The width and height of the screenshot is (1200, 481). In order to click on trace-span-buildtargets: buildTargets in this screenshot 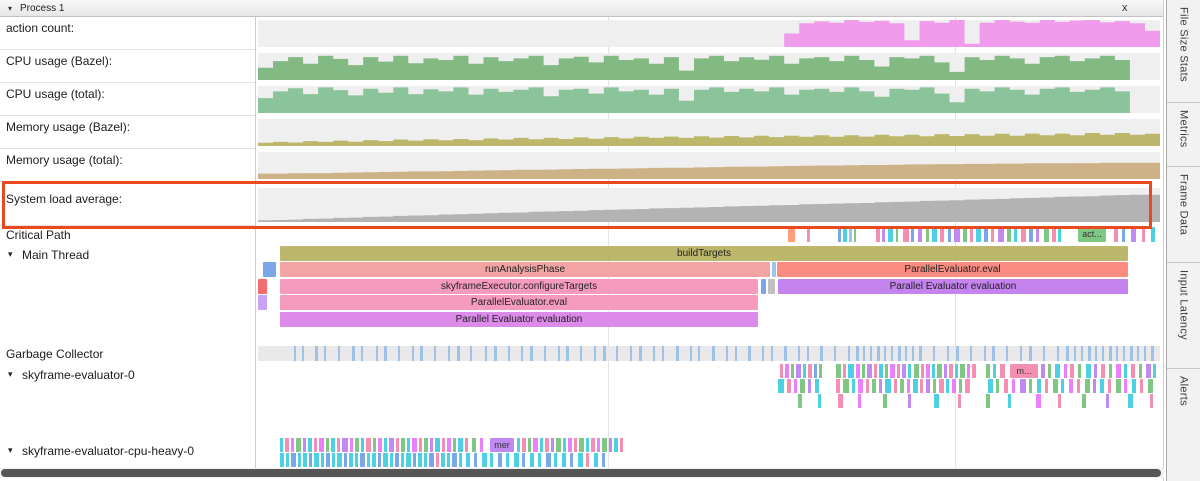, I will do `click(704, 253)`.